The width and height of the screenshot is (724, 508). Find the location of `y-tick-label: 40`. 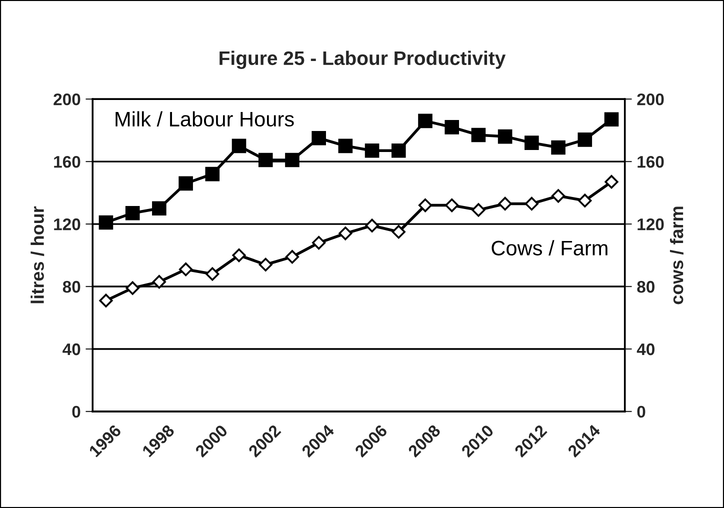

y-tick-label: 40 is located at coordinates (71, 349).